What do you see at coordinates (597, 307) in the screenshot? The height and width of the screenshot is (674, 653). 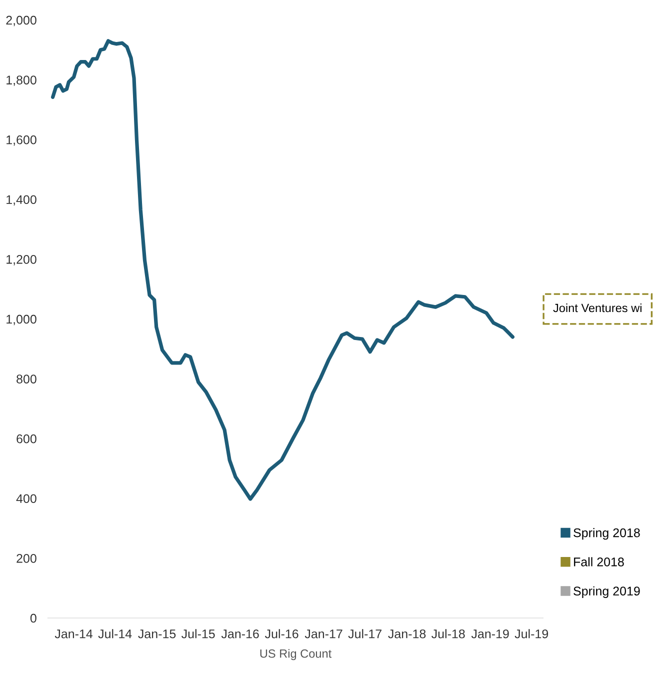 I see `text: Joint Ventures wi` at bounding box center [597, 307].